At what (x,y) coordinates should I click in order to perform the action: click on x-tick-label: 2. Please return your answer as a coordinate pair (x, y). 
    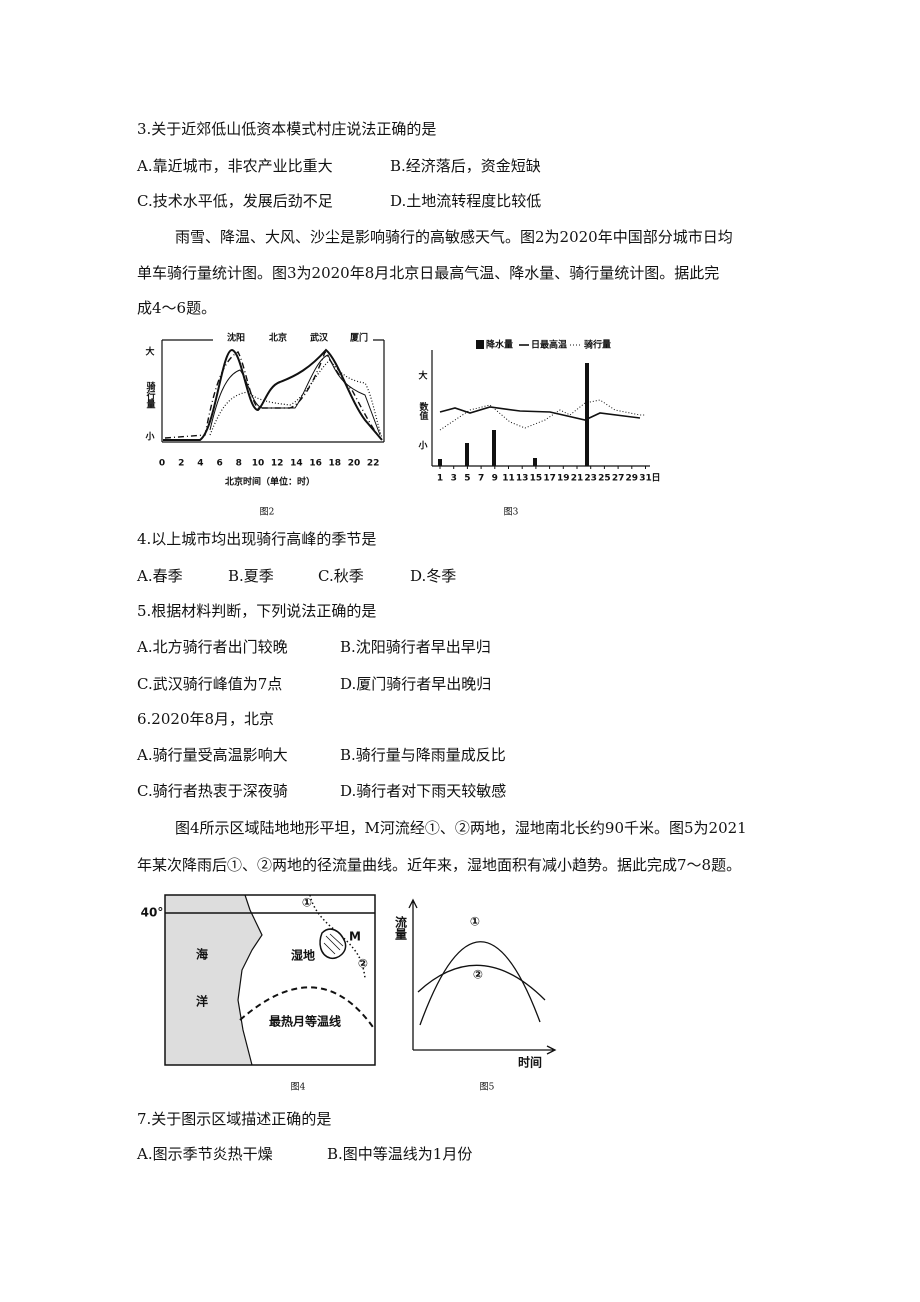
    Looking at the image, I should click on (181, 464).